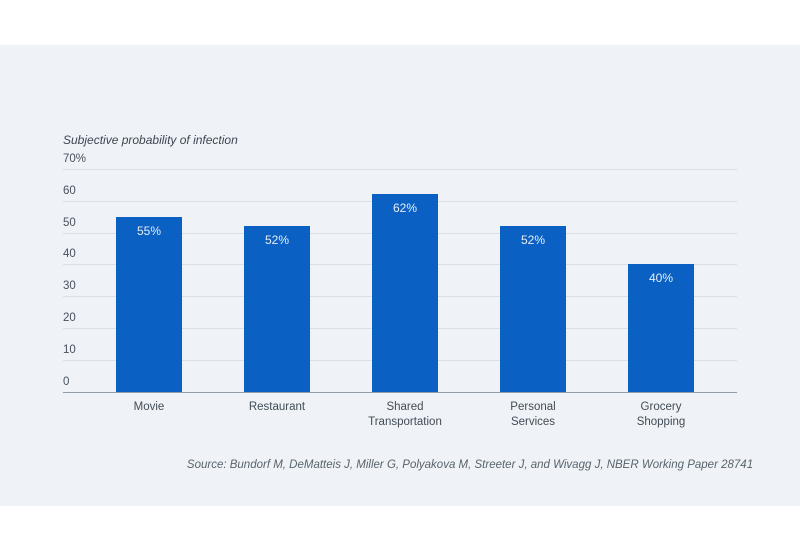 The width and height of the screenshot is (800, 550). What do you see at coordinates (405, 208) in the screenshot?
I see `bar-value-label: 62%` at bounding box center [405, 208].